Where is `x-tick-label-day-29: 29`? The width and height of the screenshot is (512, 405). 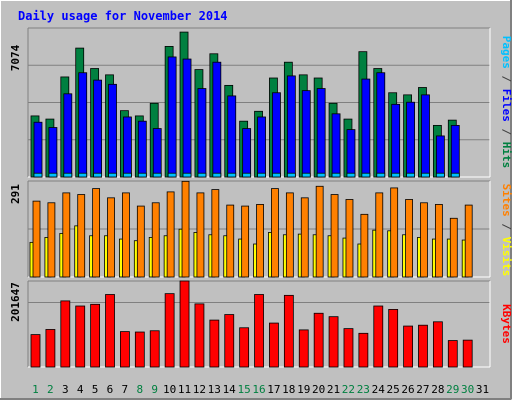 x-tick-label-day-29: 29 is located at coordinates (452, 389).